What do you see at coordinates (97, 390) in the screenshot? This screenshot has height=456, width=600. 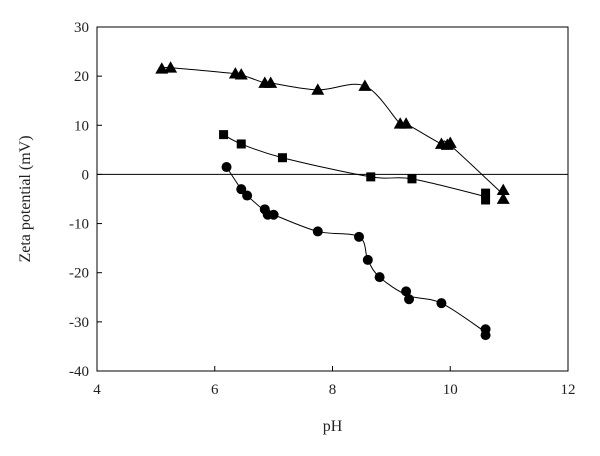 I see `x-tick-label: 4` at bounding box center [97, 390].